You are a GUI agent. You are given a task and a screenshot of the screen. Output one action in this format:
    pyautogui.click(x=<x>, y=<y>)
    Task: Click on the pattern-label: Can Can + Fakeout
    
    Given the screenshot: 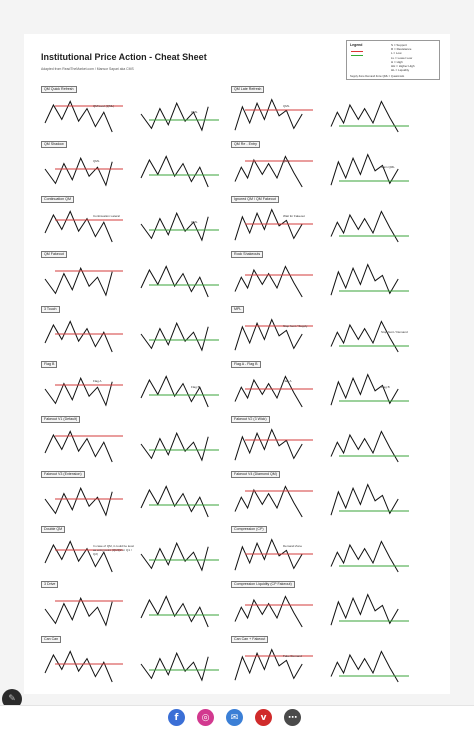 What is the action you would take?
    pyautogui.click(x=250, y=639)
    